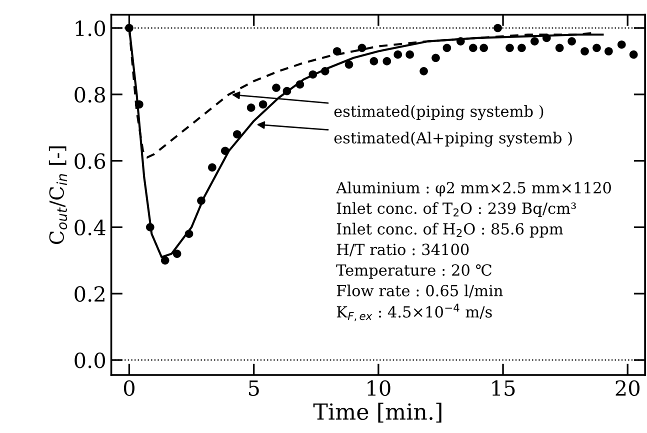  Describe the element at coordinates (414, 271) in the screenshot. I see `annotation: Temperature : 20 ℃` at that location.